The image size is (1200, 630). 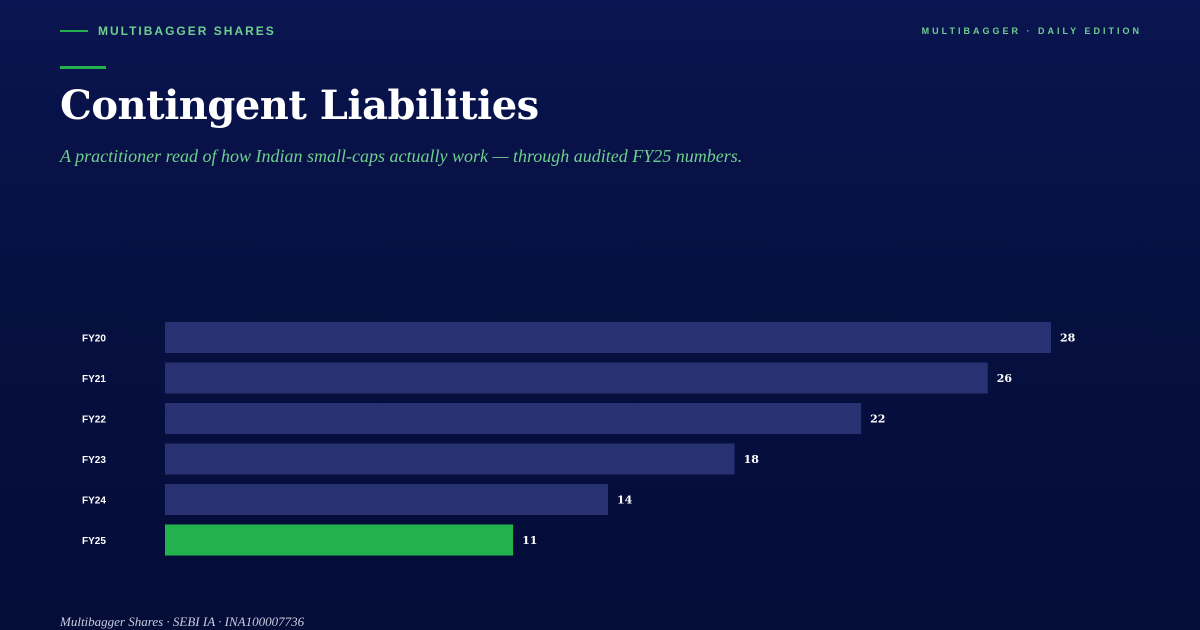 I want to click on brand-name: MULTIBAGGER SHARES, so click(x=187, y=31).